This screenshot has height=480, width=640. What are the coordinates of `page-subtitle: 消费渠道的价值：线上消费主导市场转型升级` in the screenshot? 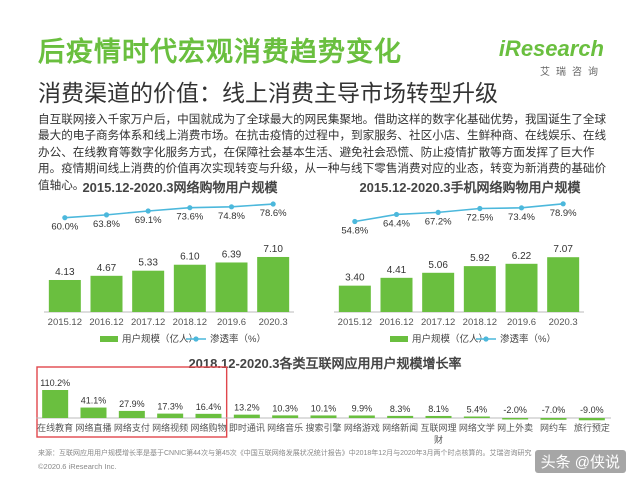 It's located at (268, 93).